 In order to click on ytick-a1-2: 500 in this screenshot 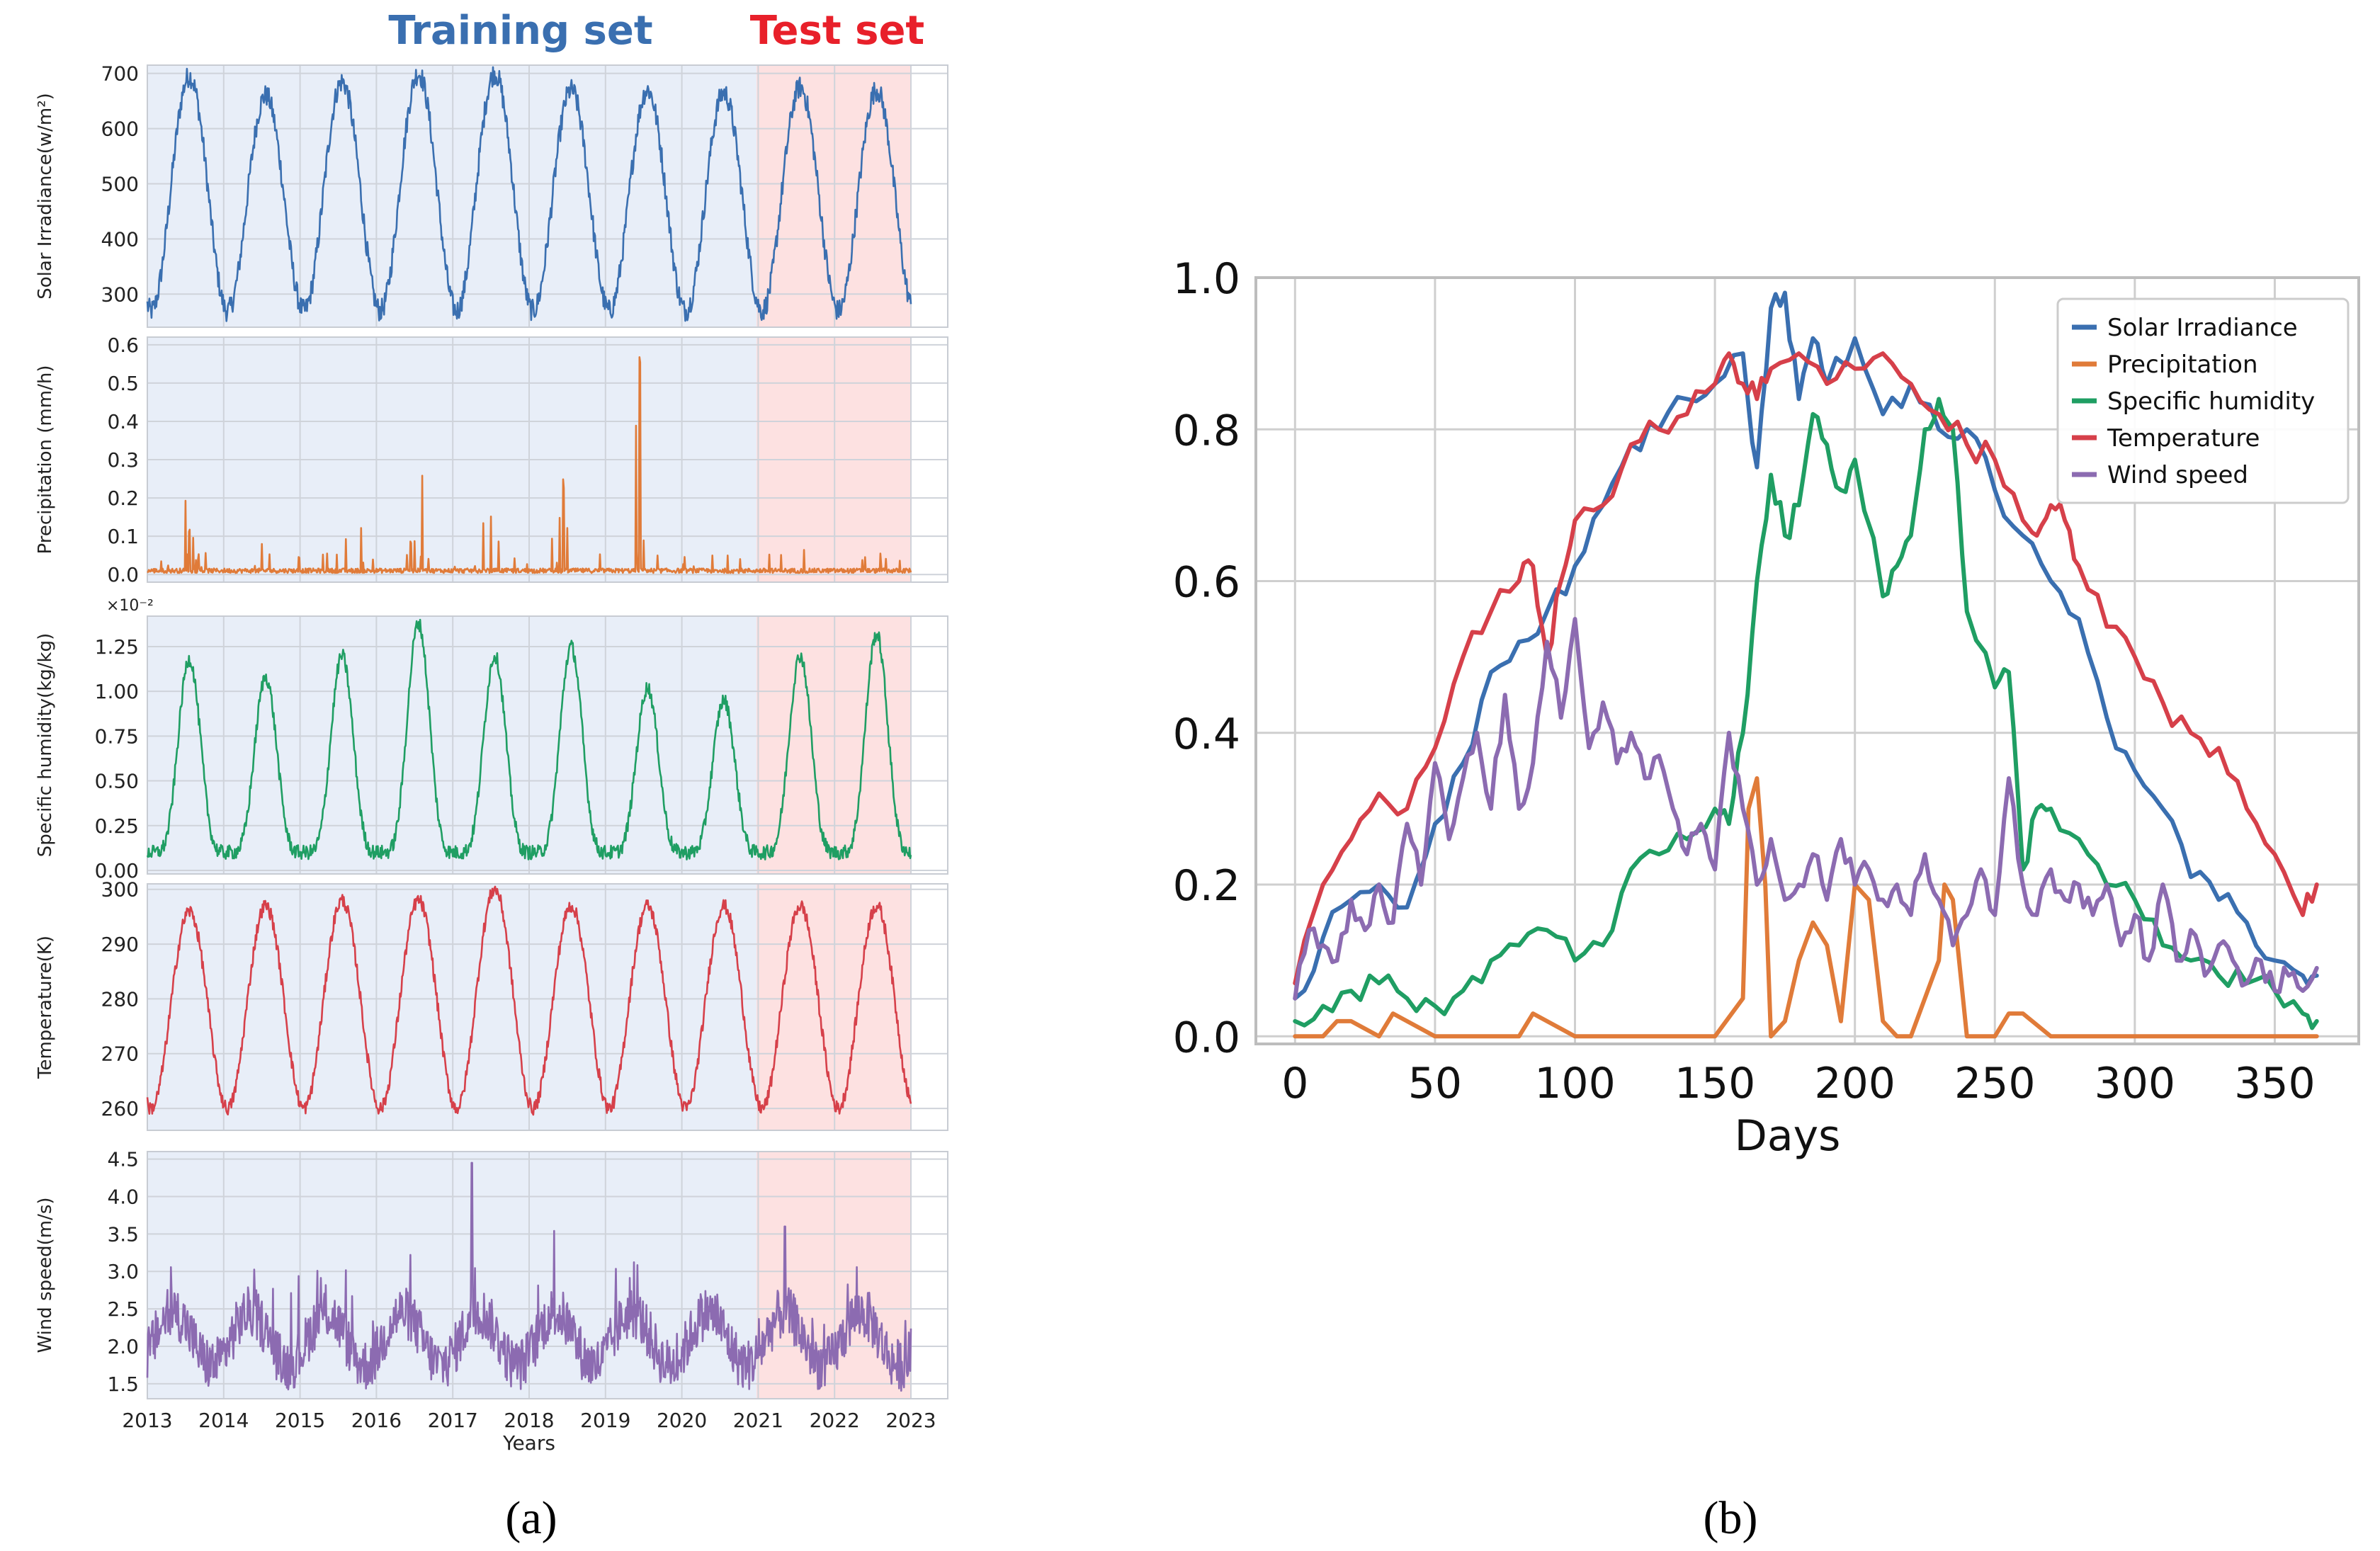, I will do `click(120, 184)`.